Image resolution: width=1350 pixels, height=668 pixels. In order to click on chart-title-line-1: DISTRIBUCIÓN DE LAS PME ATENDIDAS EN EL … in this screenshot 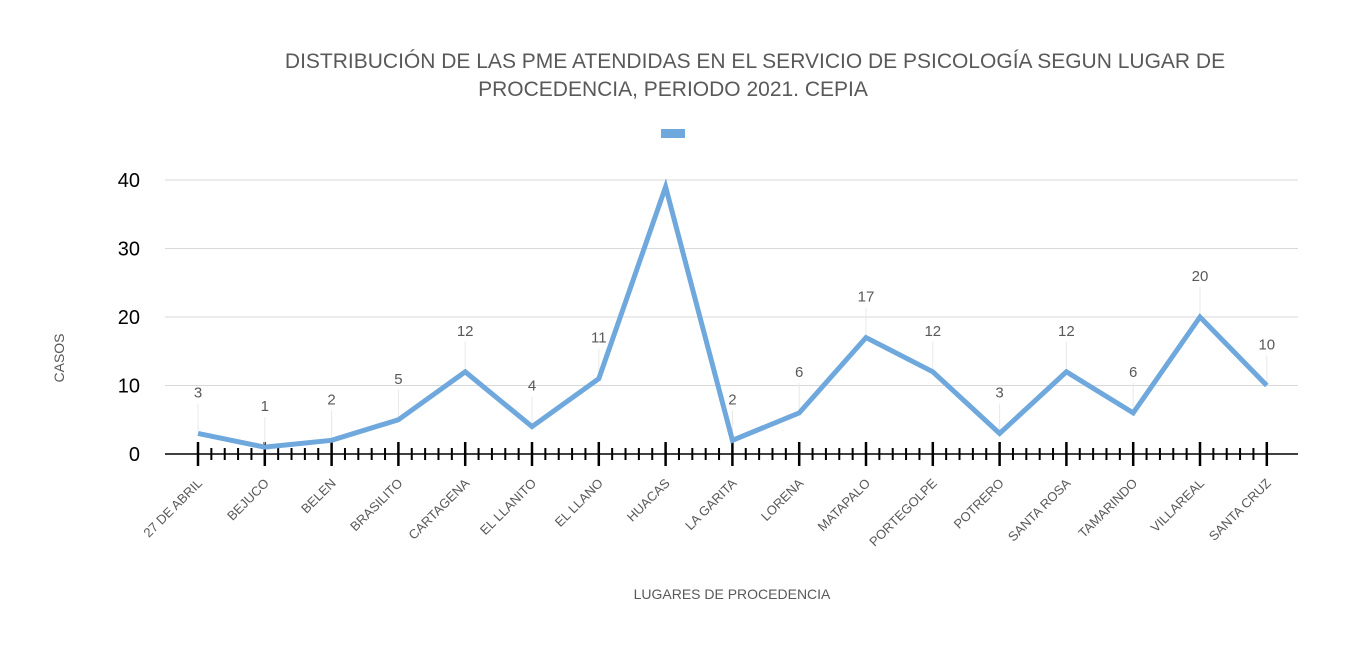, I will do `click(755, 61)`.